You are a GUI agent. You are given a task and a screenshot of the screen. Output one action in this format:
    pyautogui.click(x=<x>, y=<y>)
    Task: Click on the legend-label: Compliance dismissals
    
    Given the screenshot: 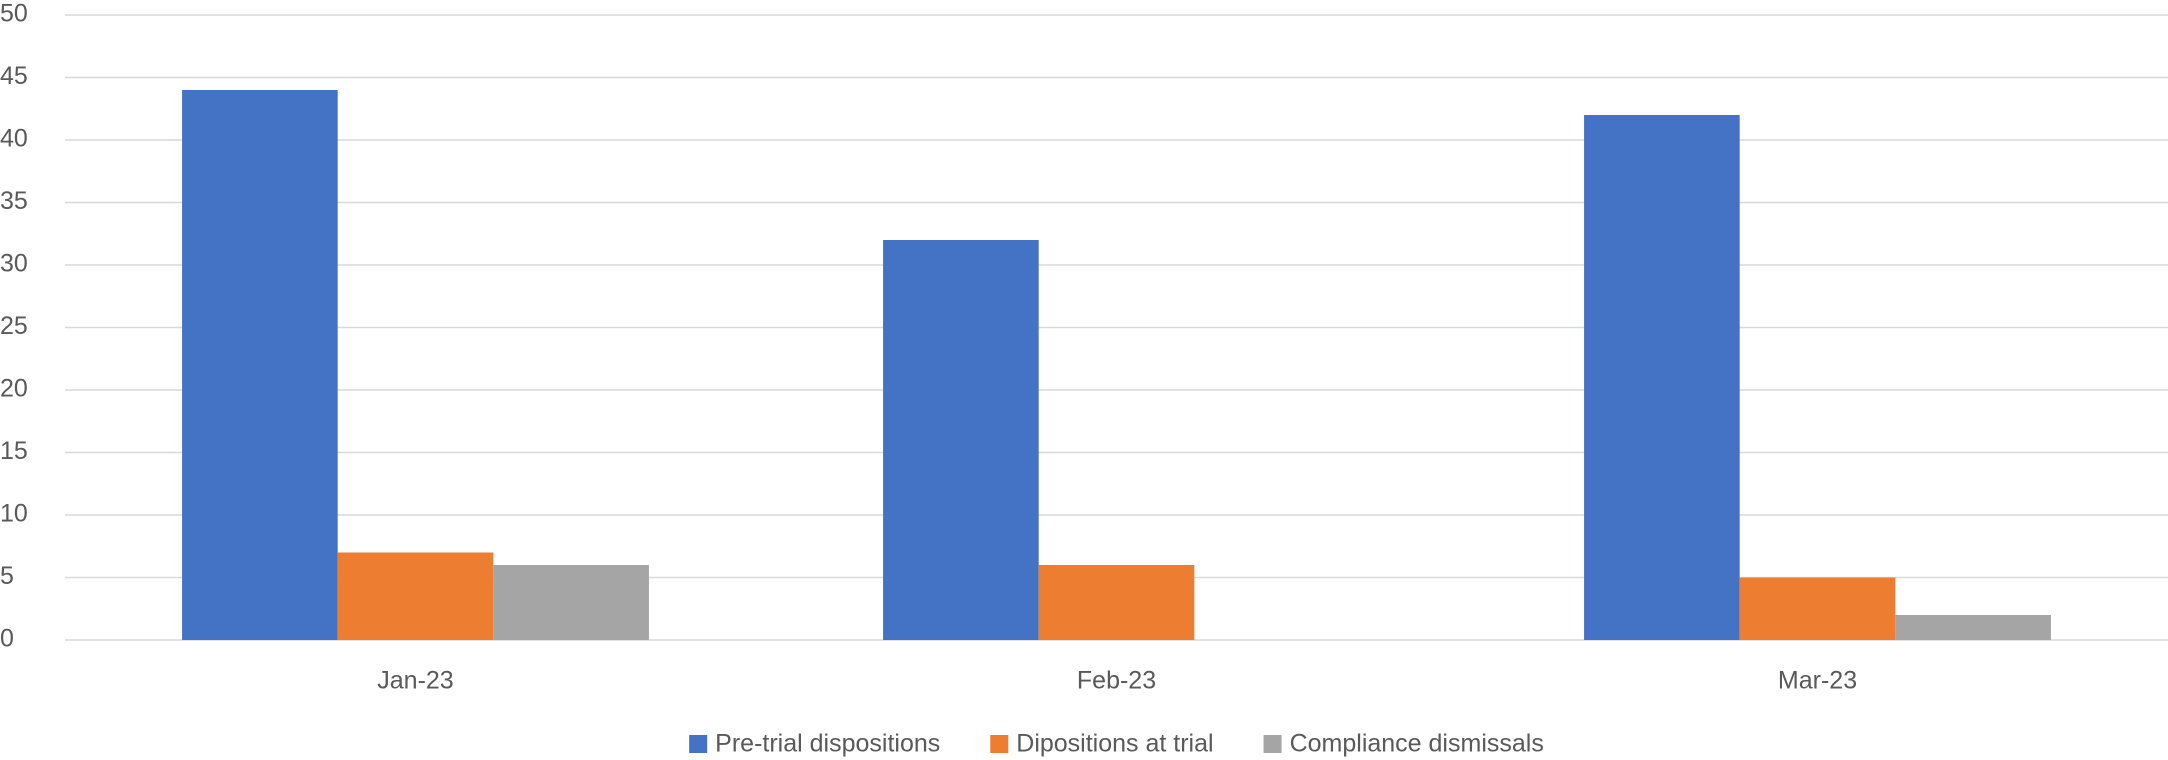 What is the action you would take?
    pyautogui.click(x=1417, y=744)
    